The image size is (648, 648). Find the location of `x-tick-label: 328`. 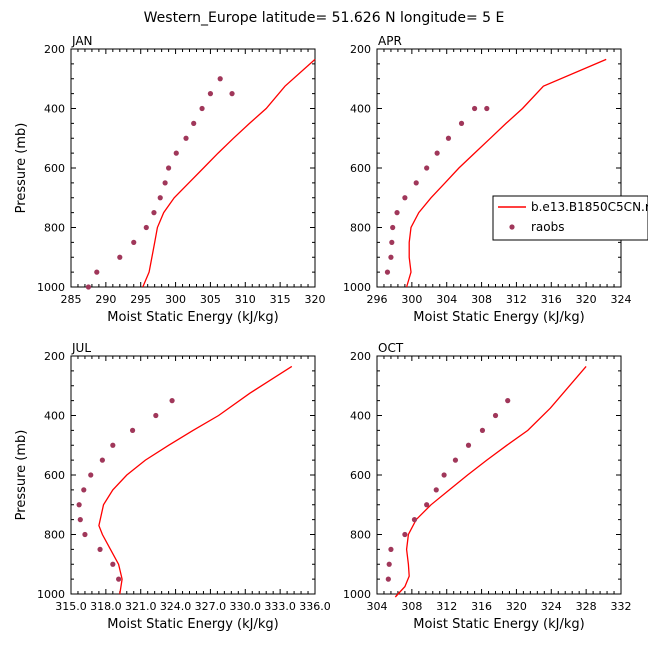

x-tick-label: 328 is located at coordinates (586, 606).